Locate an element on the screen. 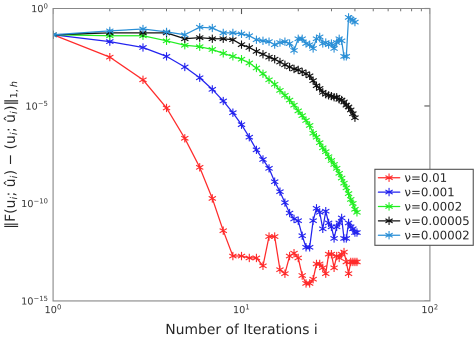 The image size is (474, 340). legend-label: ν=0.01 is located at coordinates (425, 177).